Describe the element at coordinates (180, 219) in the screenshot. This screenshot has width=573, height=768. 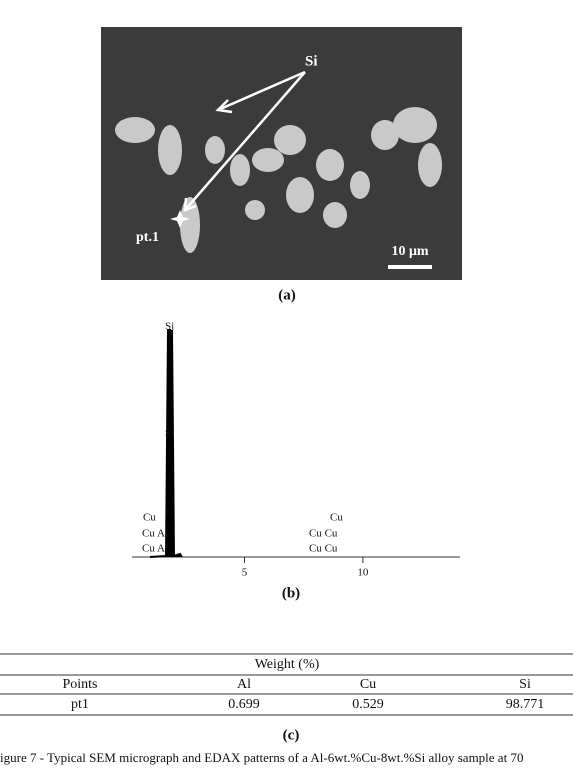
I see `point-marker` at that location.